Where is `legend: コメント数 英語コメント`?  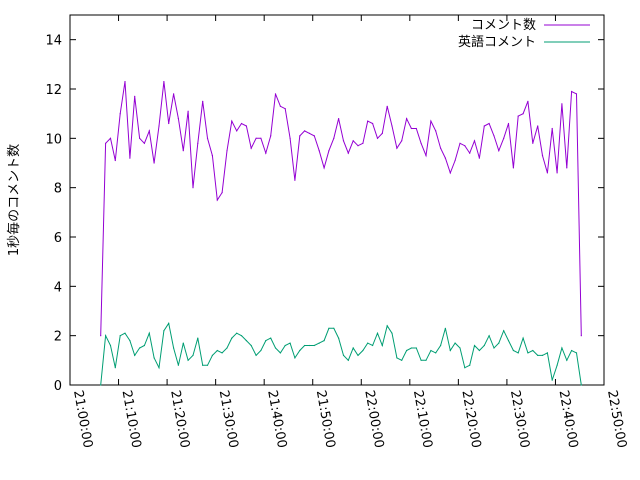
legend: コメント数 英語コメント is located at coordinates (524, 34).